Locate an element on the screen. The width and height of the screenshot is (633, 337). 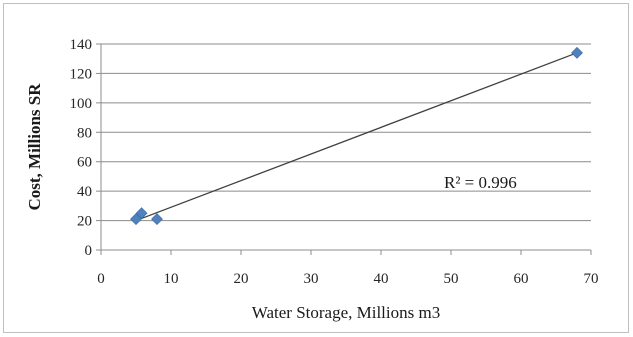
y-axis-title: Cost, Millions SR is located at coordinates (34, 147).